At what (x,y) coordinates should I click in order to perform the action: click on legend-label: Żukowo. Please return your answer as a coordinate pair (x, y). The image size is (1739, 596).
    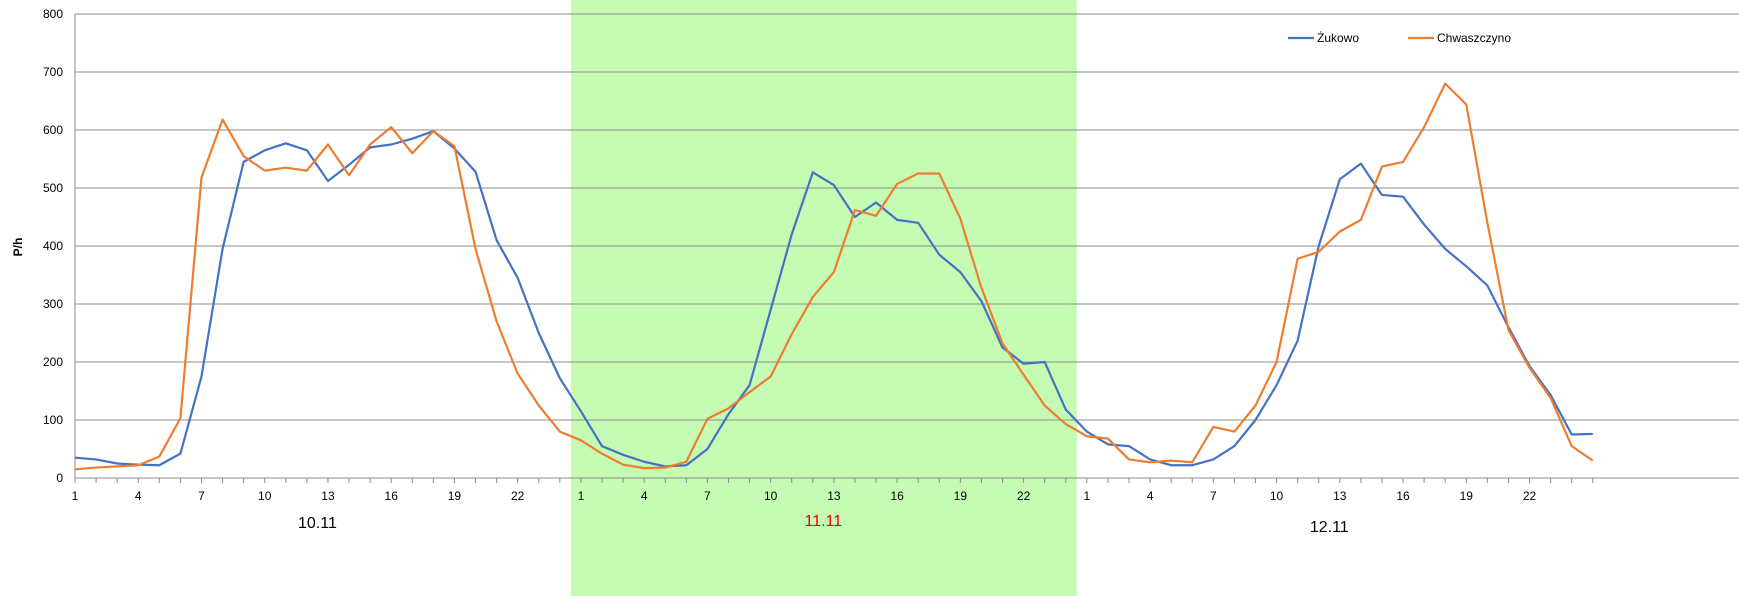
    Looking at the image, I should click on (1338, 38).